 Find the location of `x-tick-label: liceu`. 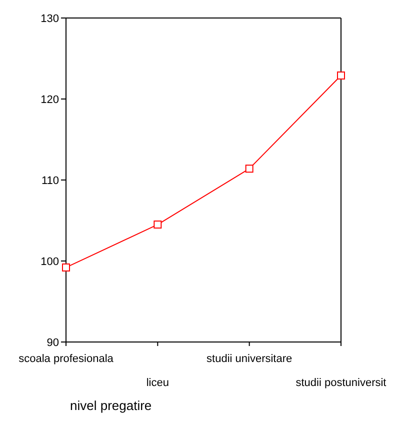

x-tick-label: liceu is located at coordinates (157, 383).